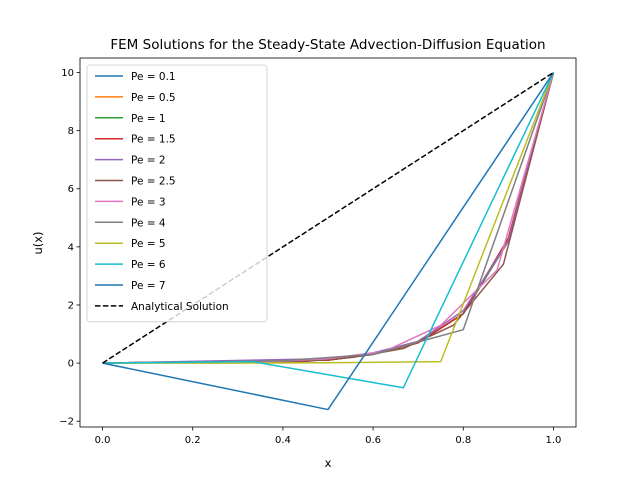  What do you see at coordinates (148, 202) in the screenshot?
I see `legend-label: Pe = 3` at bounding box center [148, 202].